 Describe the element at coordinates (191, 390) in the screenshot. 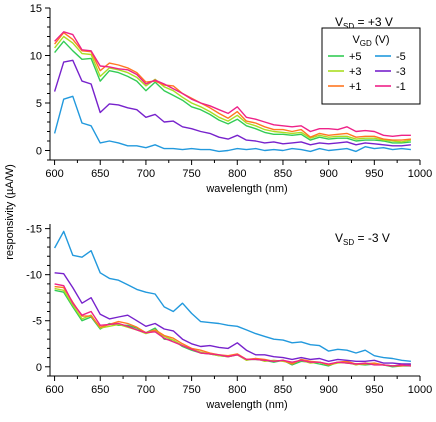

I see `bottom-x-tick-label: 750` at that location.